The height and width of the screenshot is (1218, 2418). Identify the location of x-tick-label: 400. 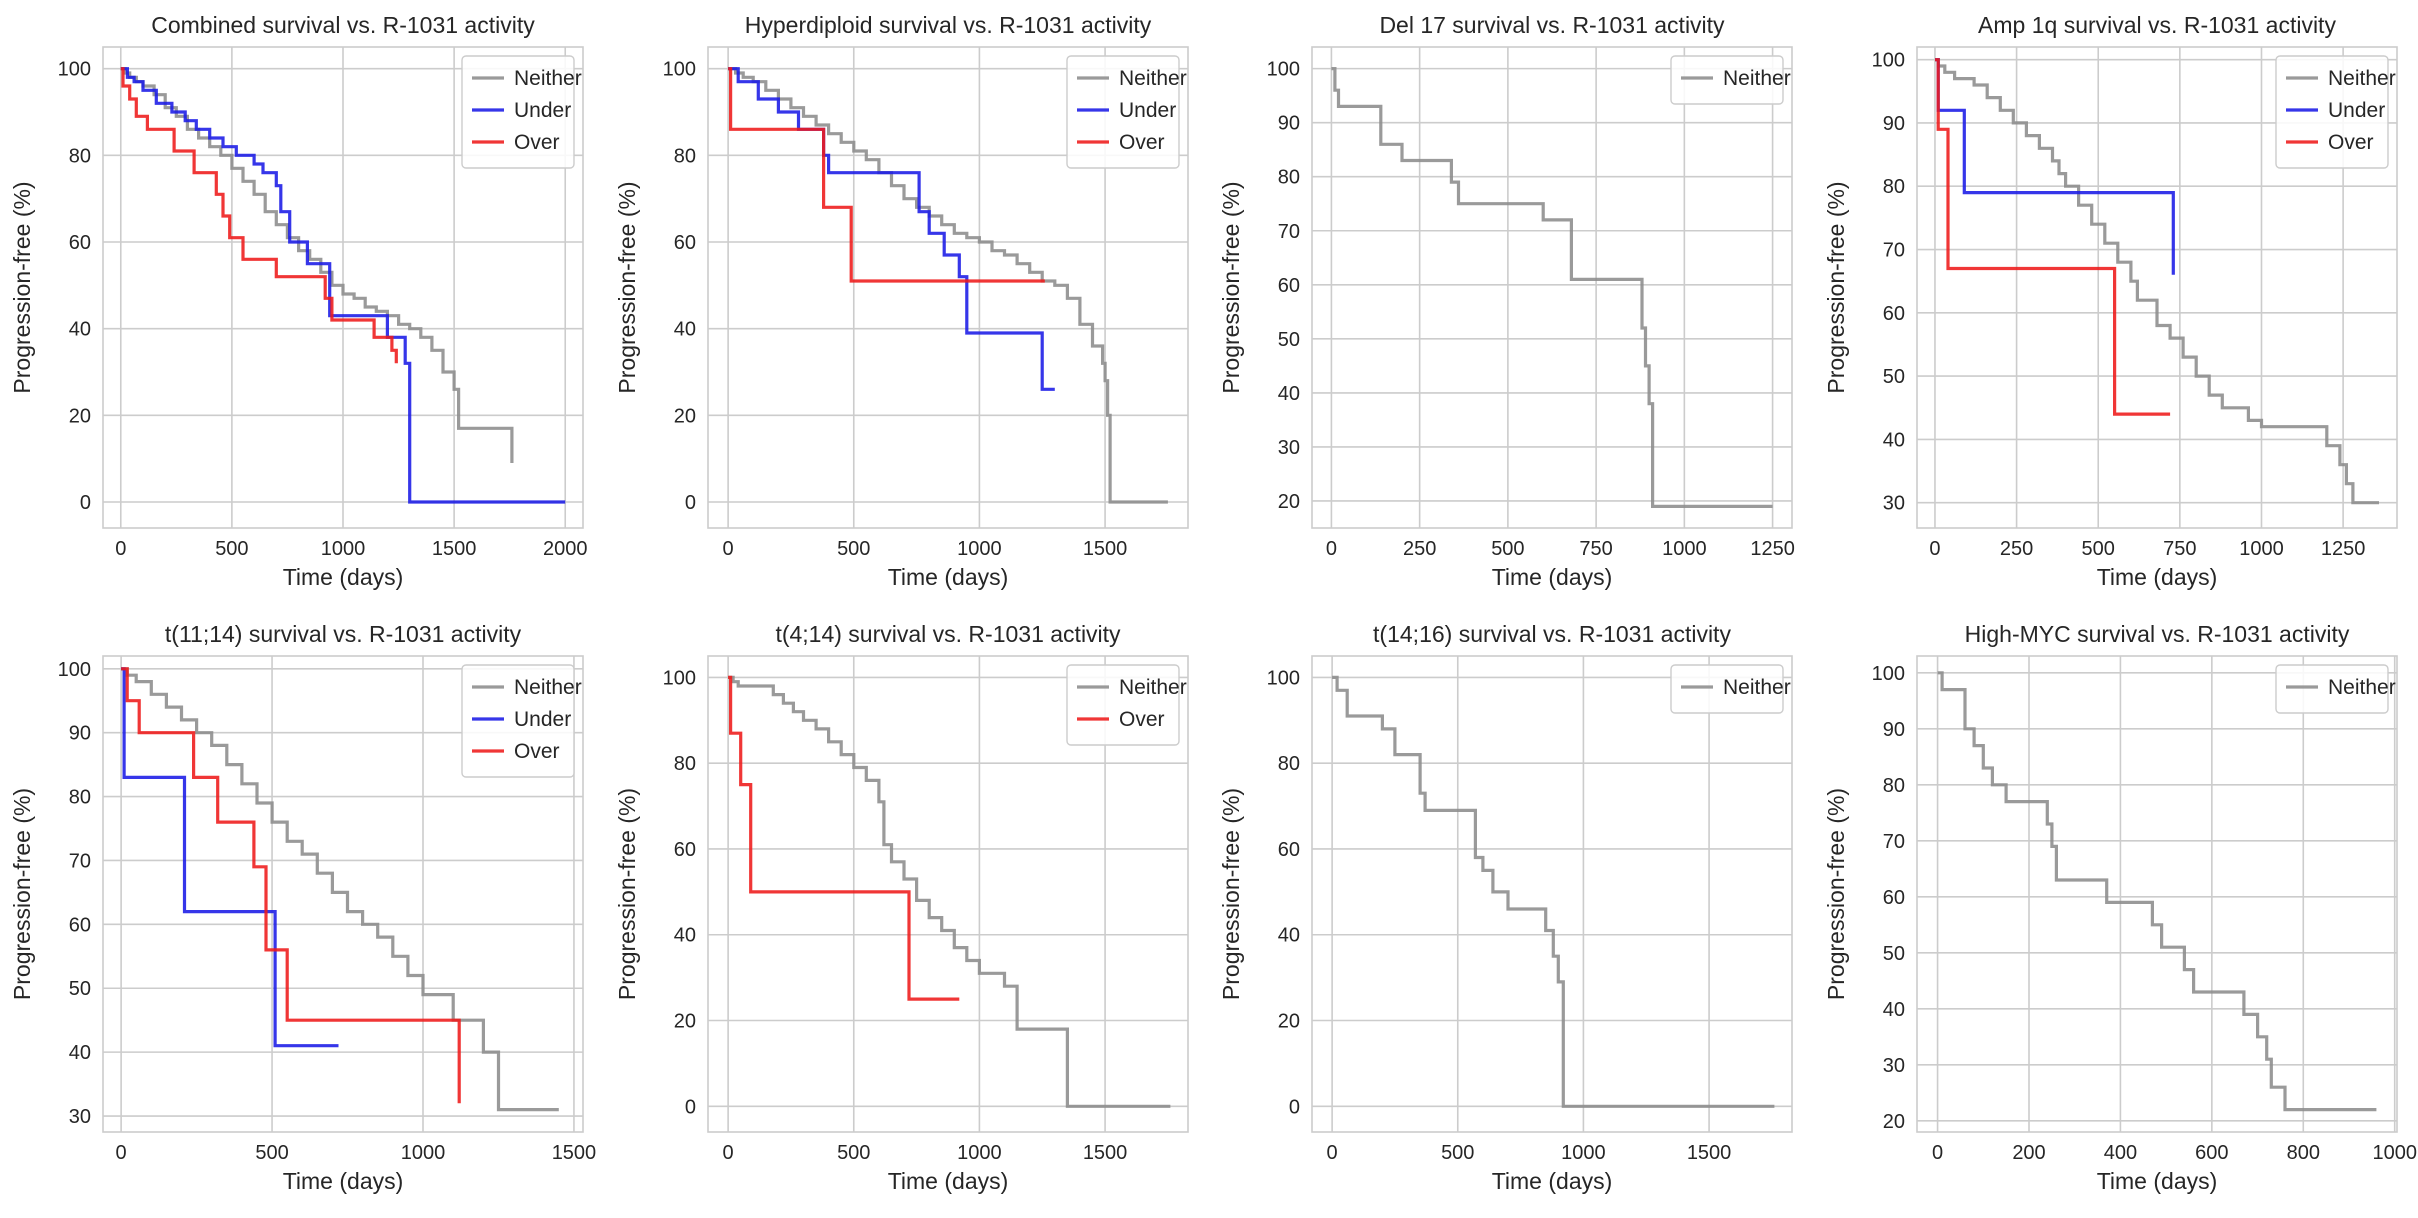
(2120, 1153).